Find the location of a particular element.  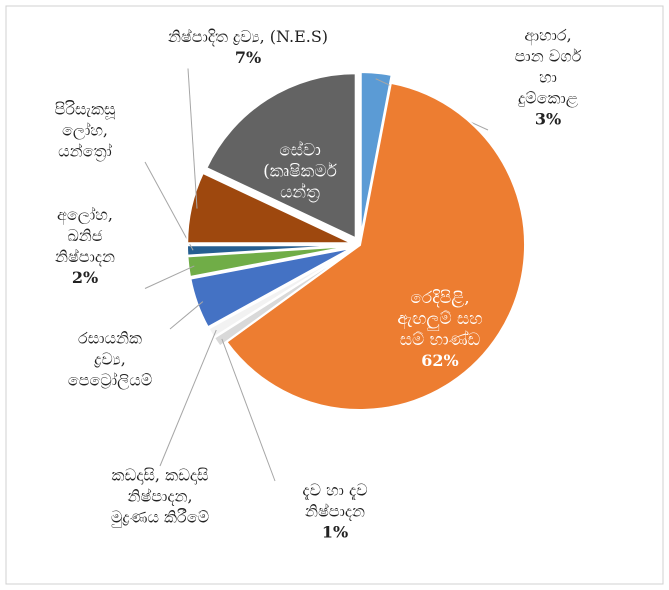

category-label: රසායනික is located at coordinates (110, 338).